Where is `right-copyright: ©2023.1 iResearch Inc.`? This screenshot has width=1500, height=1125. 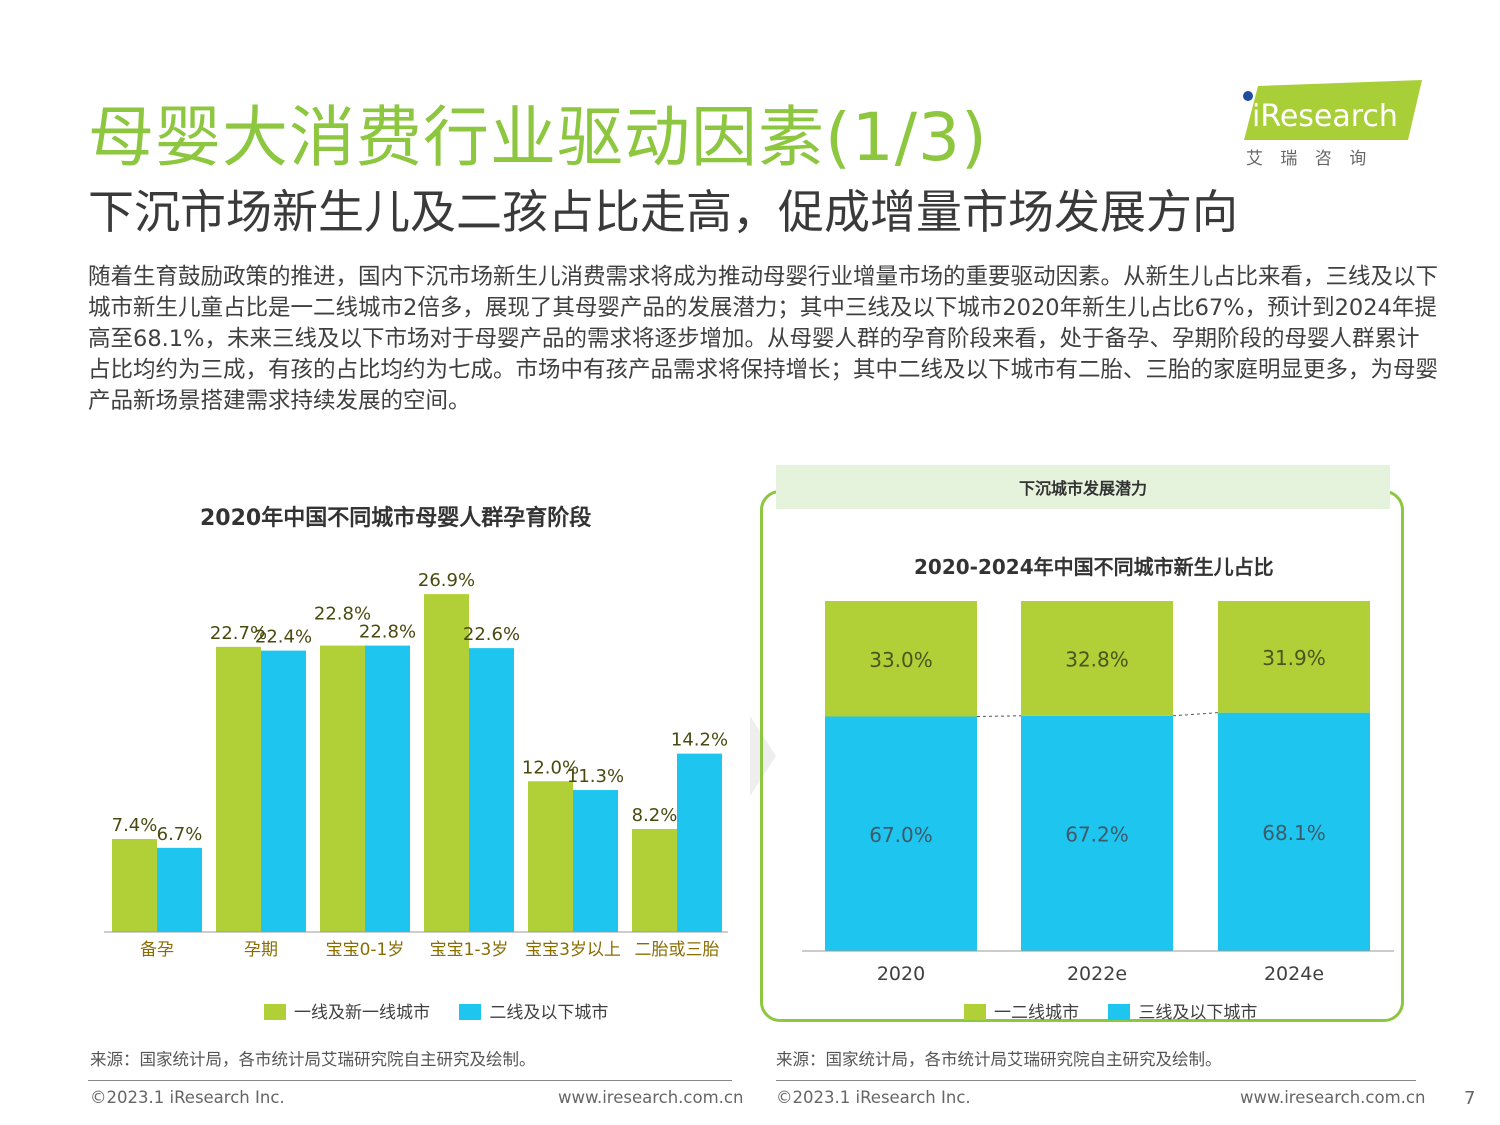 right-copyright: ©2023.1 iResearch Inc. is located at coordinates (873, 1097).